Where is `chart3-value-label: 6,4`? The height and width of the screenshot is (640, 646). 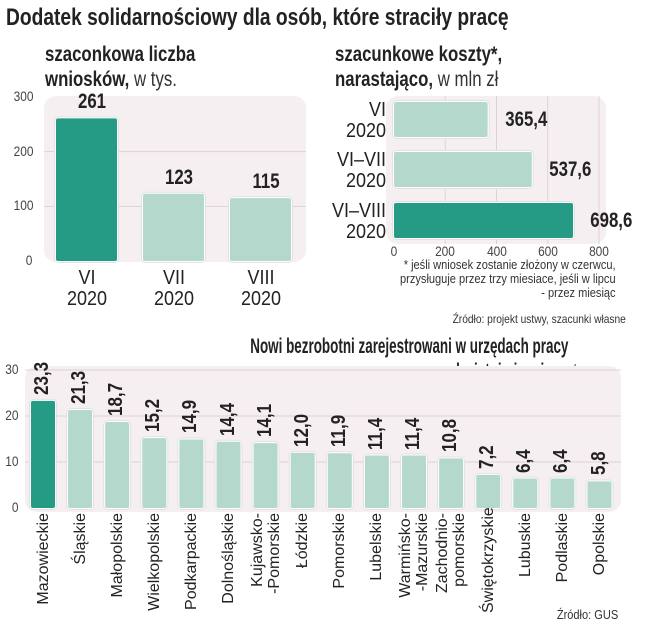 chart3-value-label: 6,4 is located at coordinates (561, 460).